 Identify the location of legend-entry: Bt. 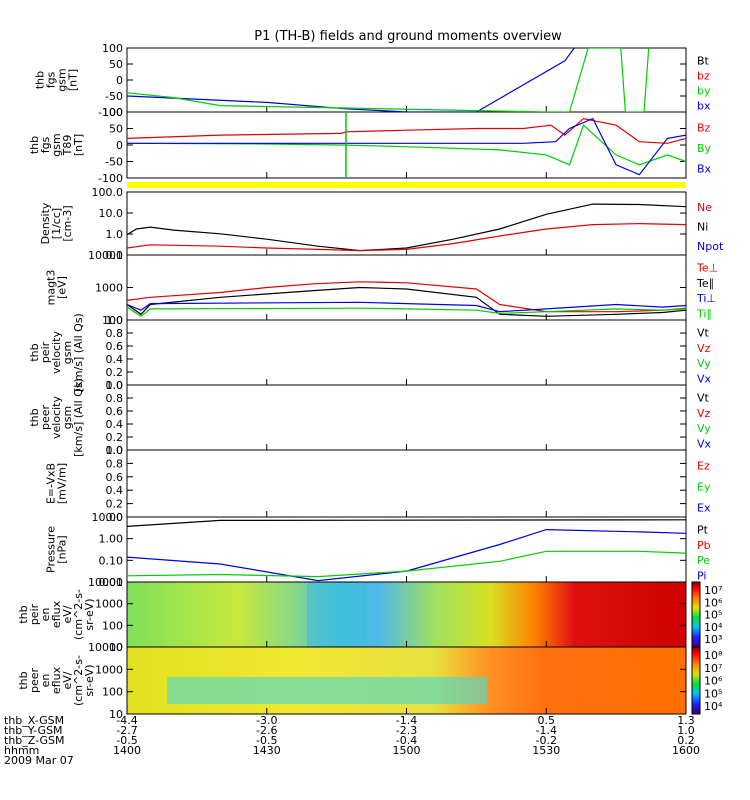
(703, 61).